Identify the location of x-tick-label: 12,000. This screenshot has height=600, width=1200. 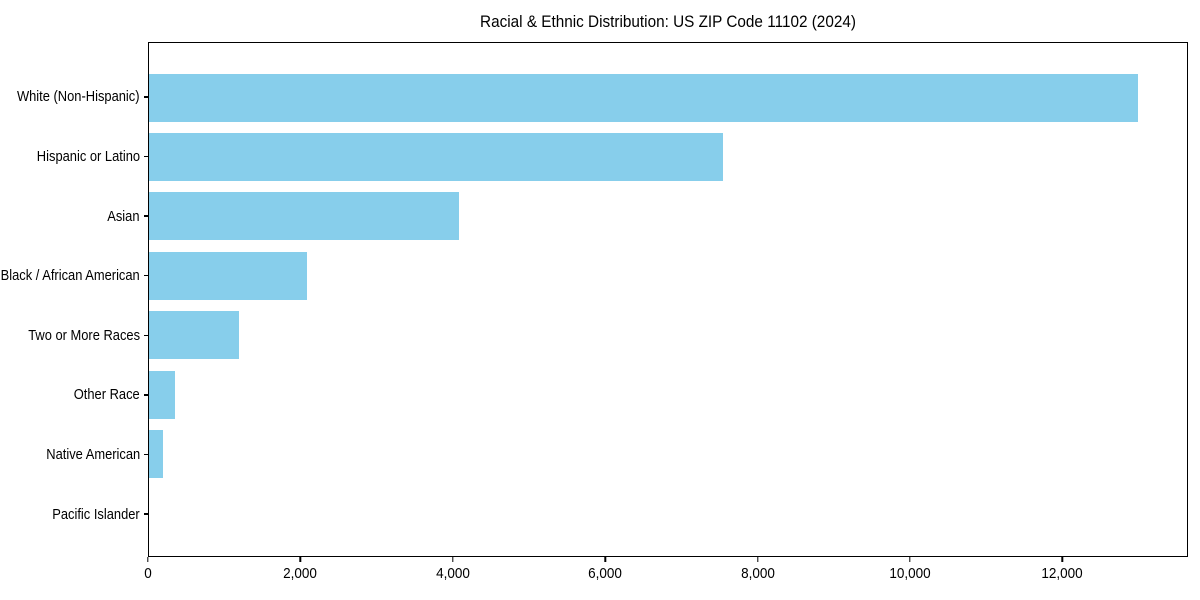
(1062, 573).